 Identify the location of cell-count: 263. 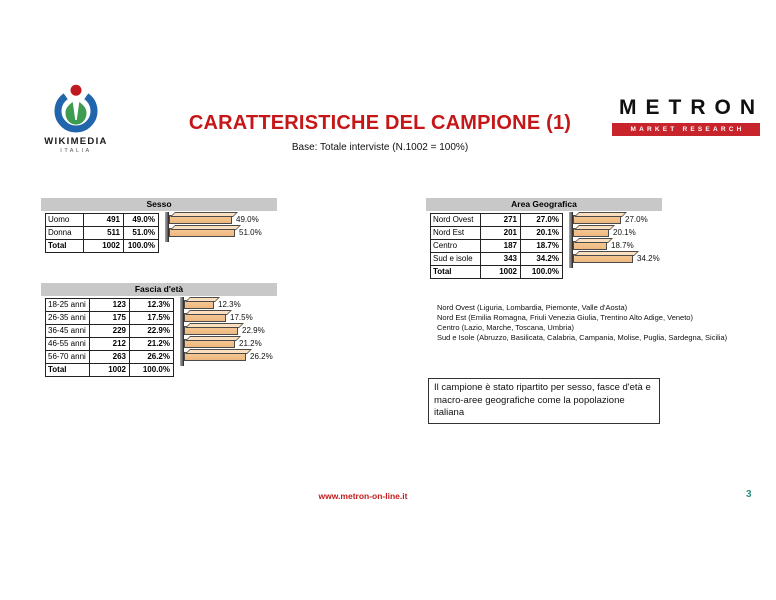
(109, 357).